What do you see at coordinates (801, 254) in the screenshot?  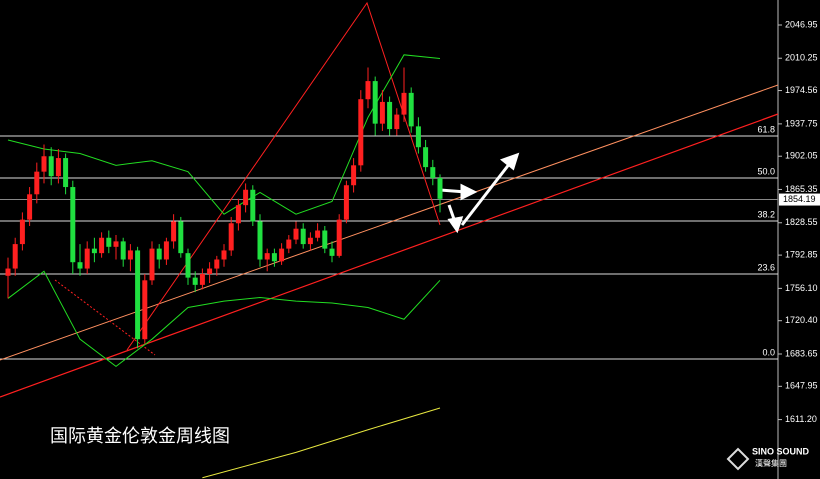 I see `y-tick-label: 1792.85` at bounding box center [801, 254].